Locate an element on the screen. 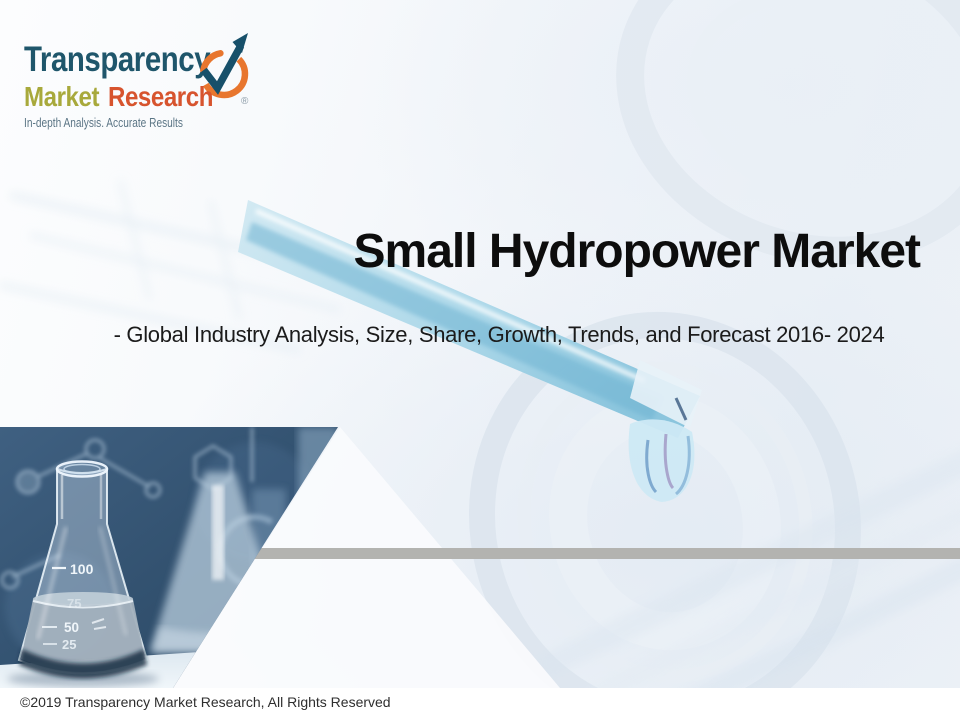  logo-tagline: In-depth Analysis. Accurate Results is located at coordinates (103, 122).